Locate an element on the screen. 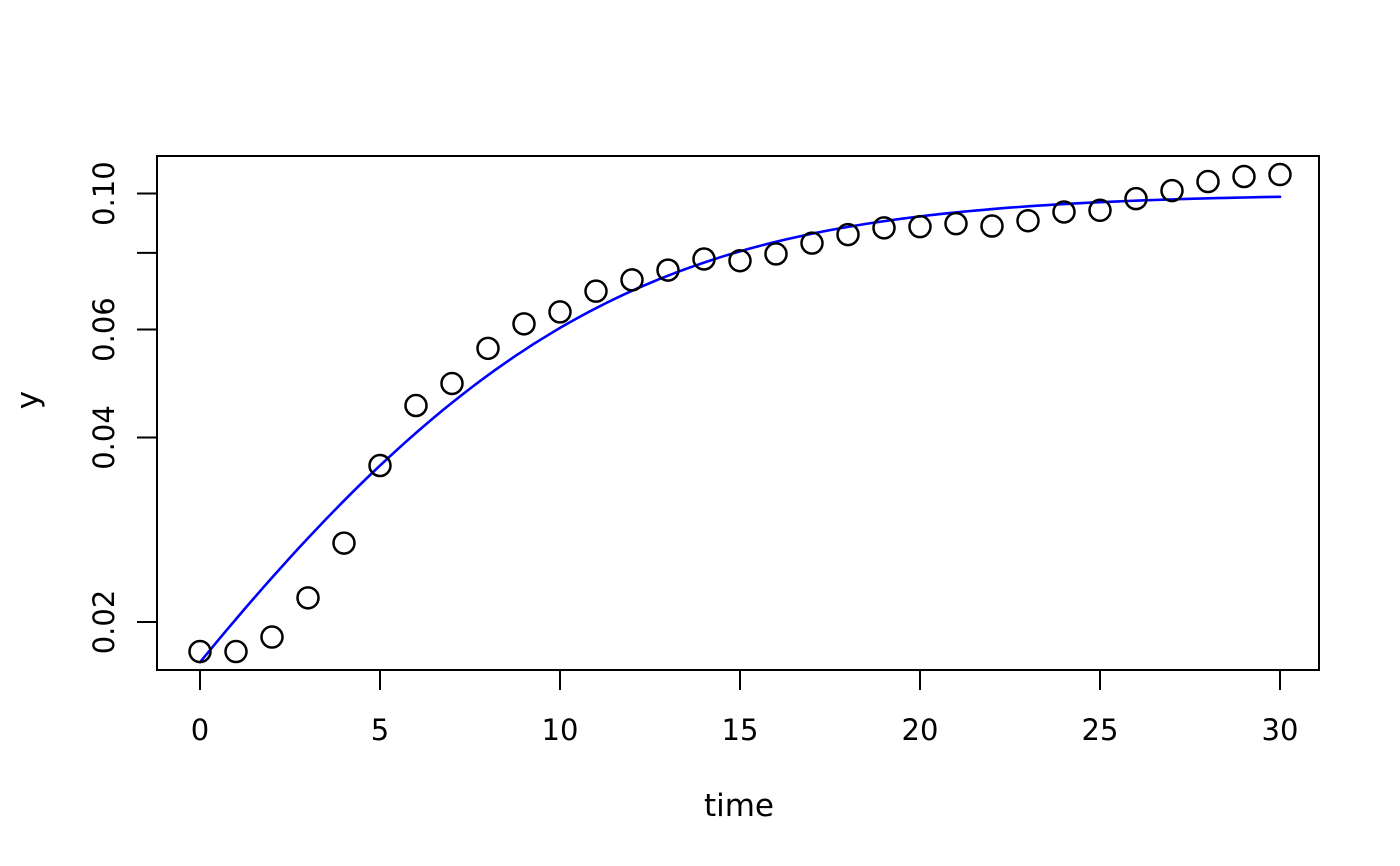  y-tick-label: 0.10 is located at coordinates (104, 193).